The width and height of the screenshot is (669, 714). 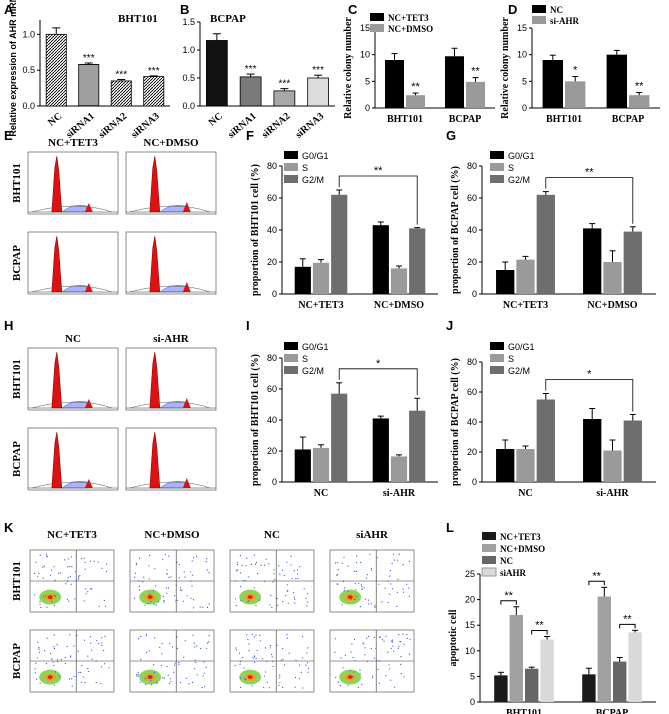 What do you see at coordinates (184, 9) in the screenshot?
I see `panel-letter-b: B` at bounding box center [184, 9].